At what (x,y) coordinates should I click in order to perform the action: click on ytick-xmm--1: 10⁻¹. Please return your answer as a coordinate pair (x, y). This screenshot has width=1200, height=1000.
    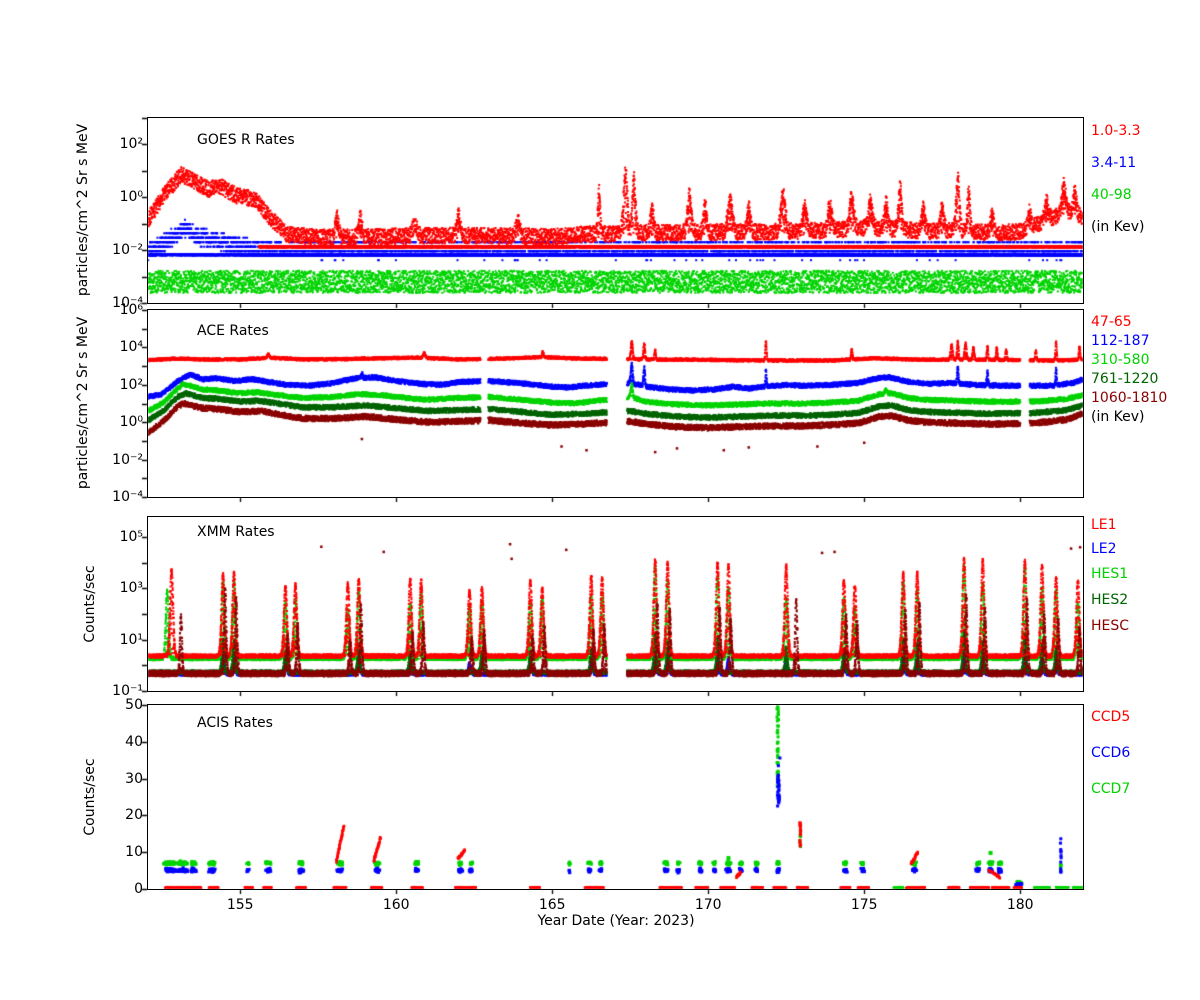
    Looking at the image, I should click on (127, 691).